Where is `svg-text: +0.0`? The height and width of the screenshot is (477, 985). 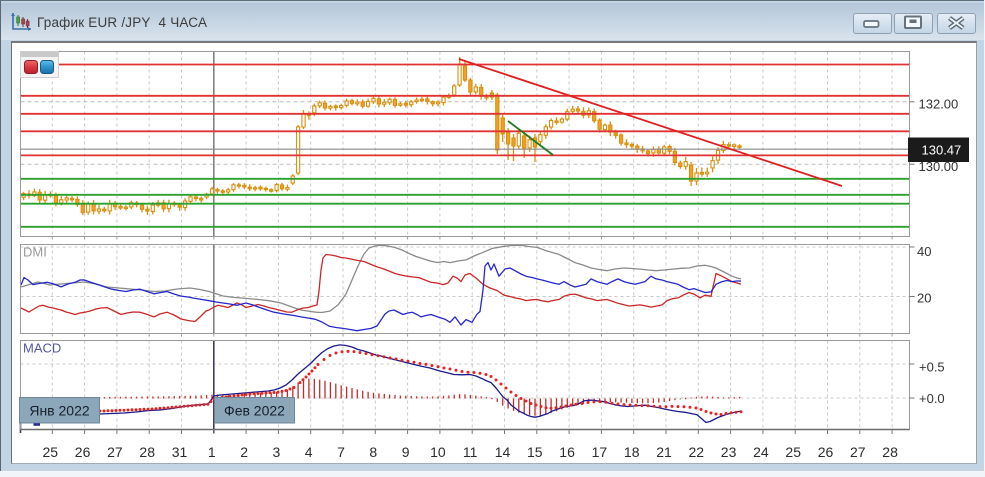 svg-text: +0.0 is located at coordinates (932, 398).